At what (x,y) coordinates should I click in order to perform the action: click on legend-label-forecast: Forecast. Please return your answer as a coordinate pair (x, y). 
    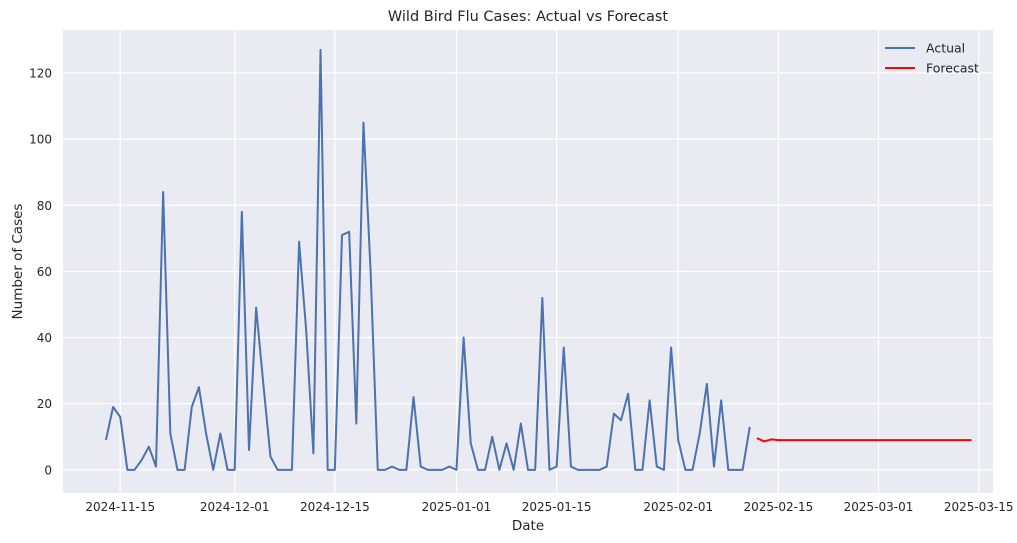
    Looking at the image, I should click on (952, 68).